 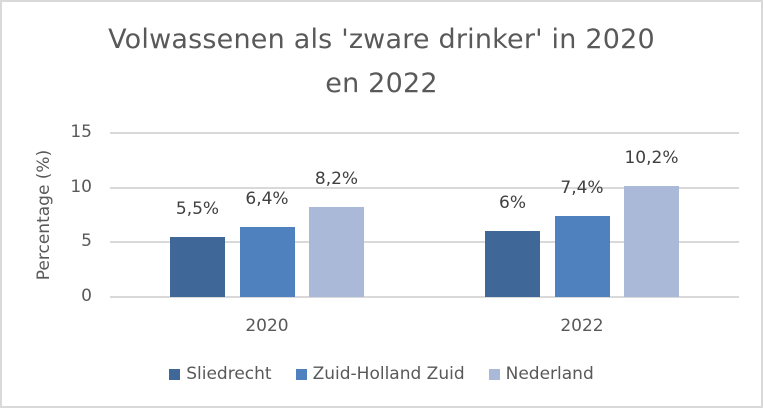 What do you see at coordinates (381, 39) in the screenshot?
I see `chart-title-line-1: Volwassenen als 'zware drinker' in 2020` at bounding box center [381, 39].